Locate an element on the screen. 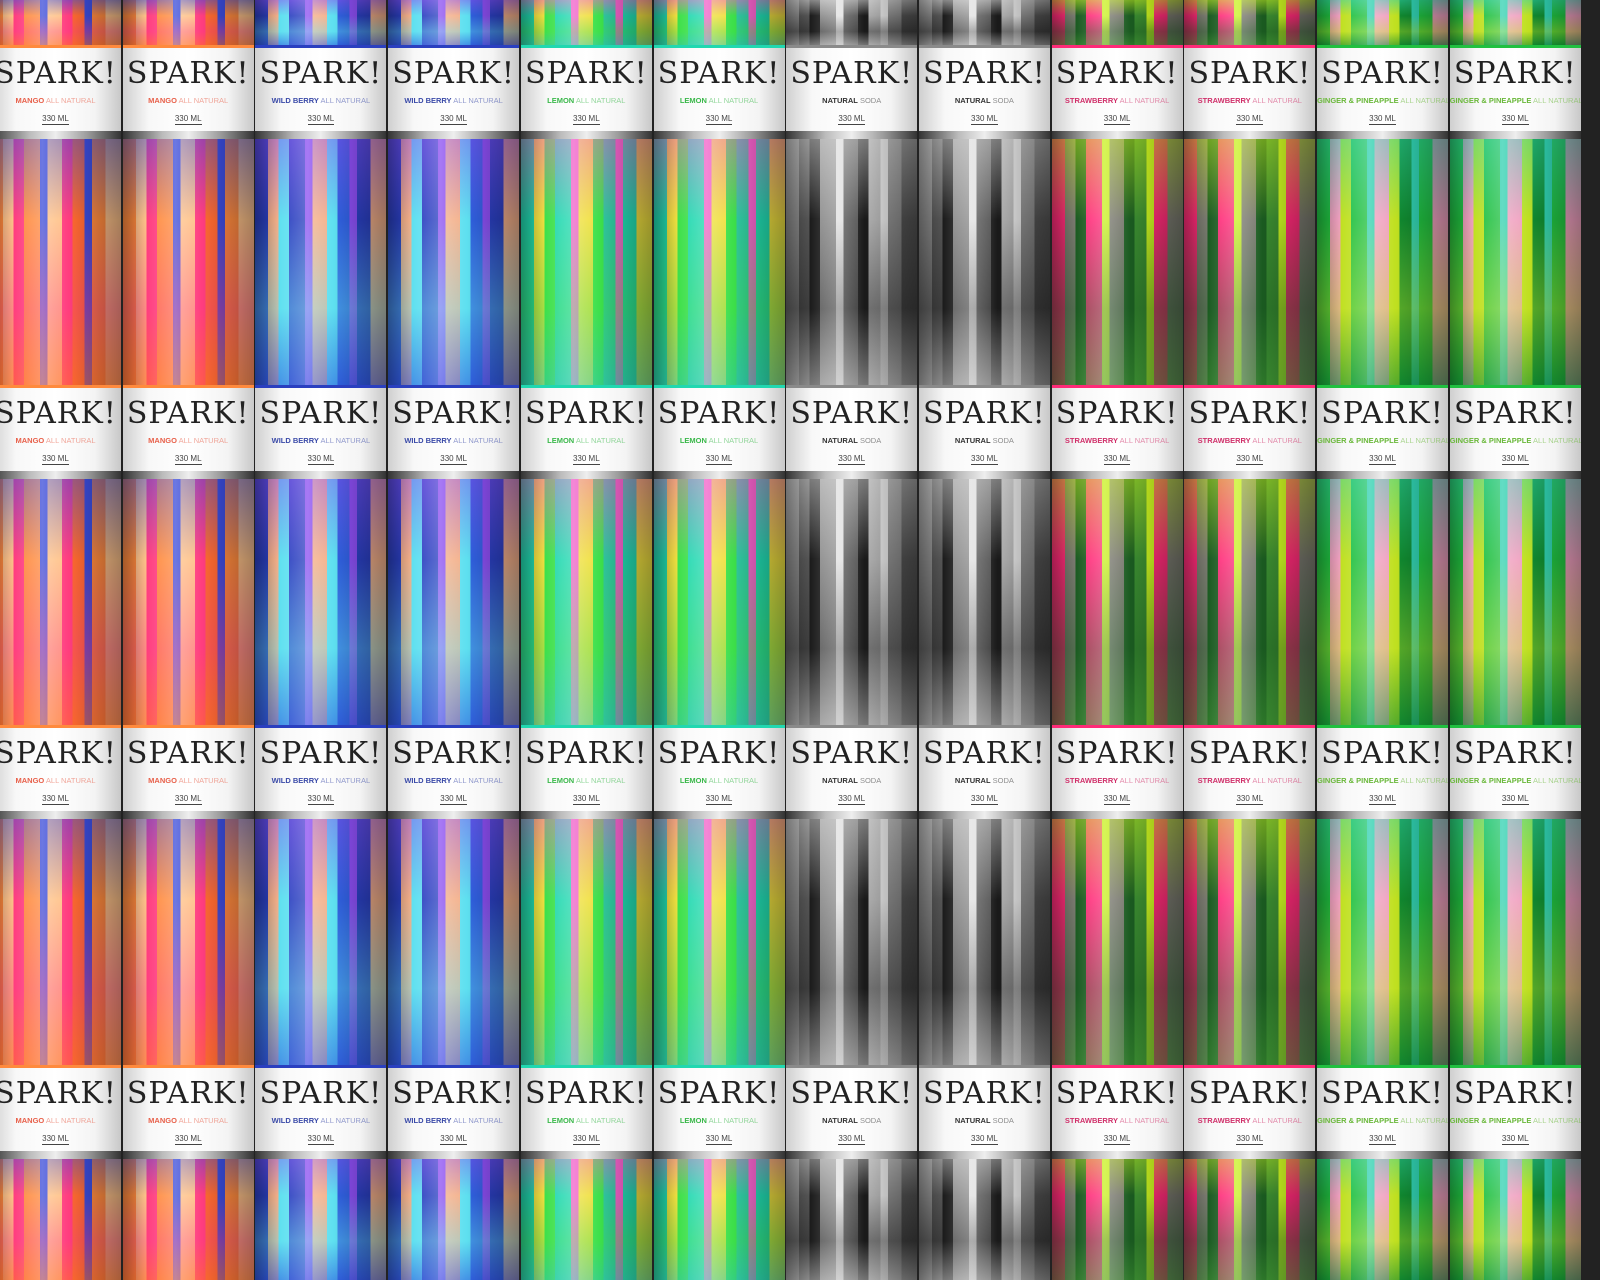  flavor-line: LEMON ALL NATURAL is located at coordinates (719, 100).